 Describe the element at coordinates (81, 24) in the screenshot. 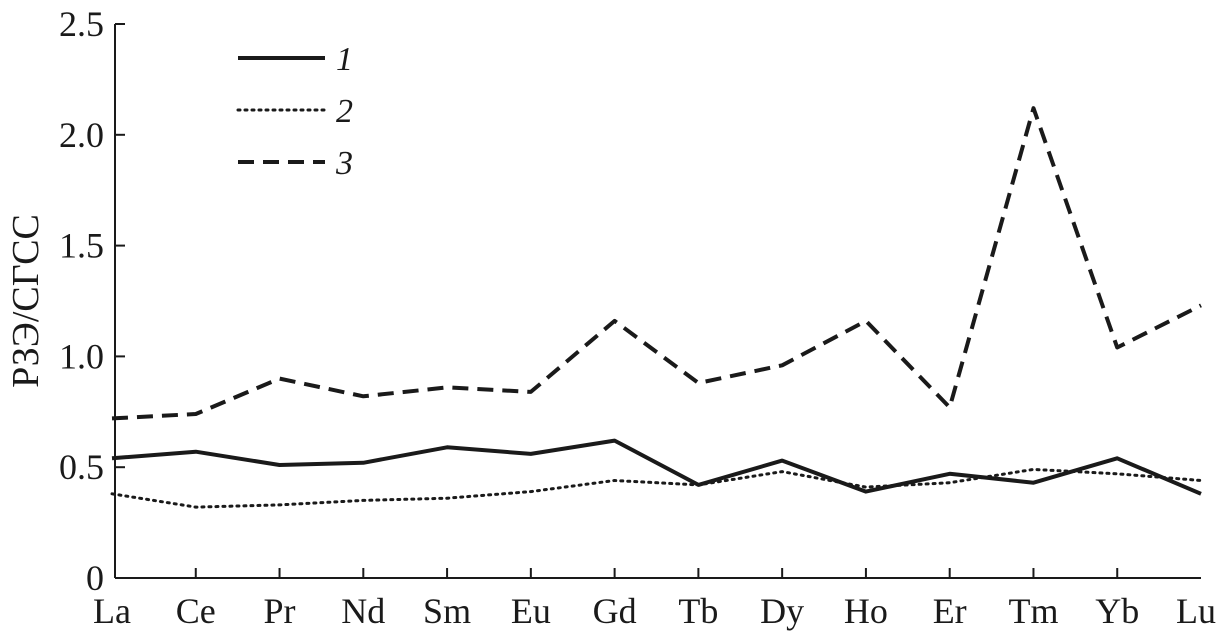

I see `y-tick-label: 2.5` at that location.